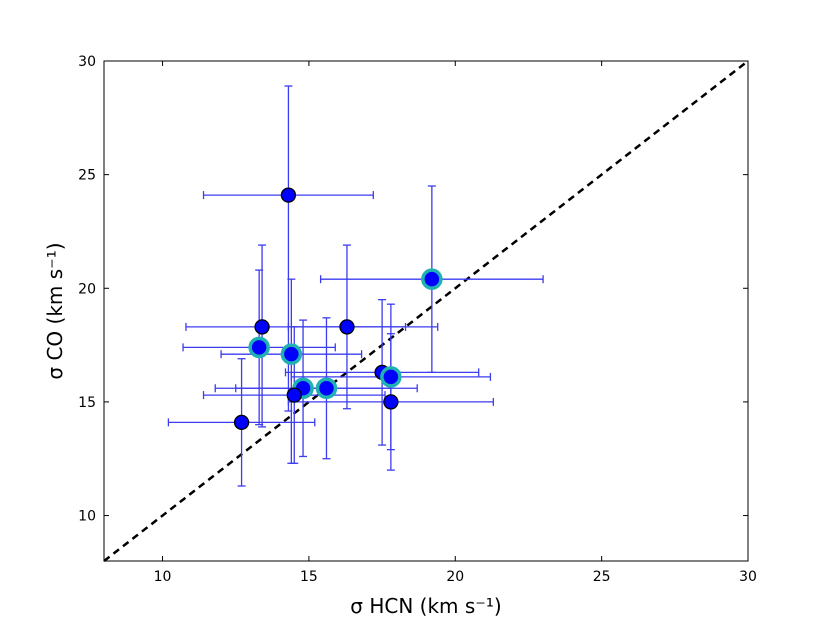  I want to click on x-tick-label: 20, so click(455, 577).